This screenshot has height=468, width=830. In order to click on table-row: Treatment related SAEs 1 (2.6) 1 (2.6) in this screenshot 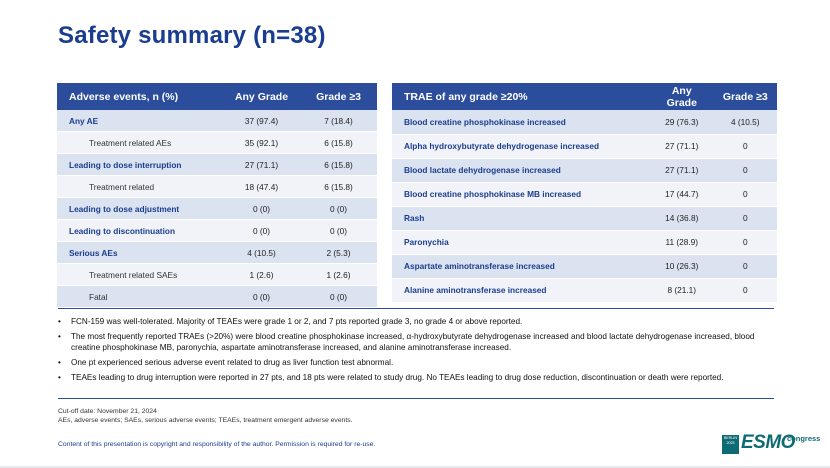, I will do `click(217, 274)`.